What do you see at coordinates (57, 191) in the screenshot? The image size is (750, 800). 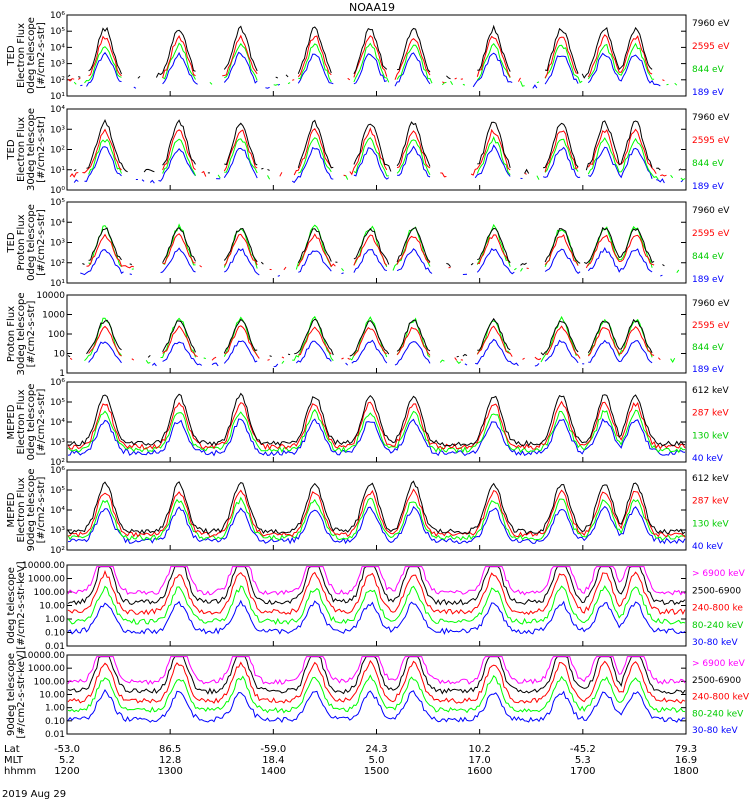 I see `y-tick-label: 10⁰` at bounding box center [57, 191].